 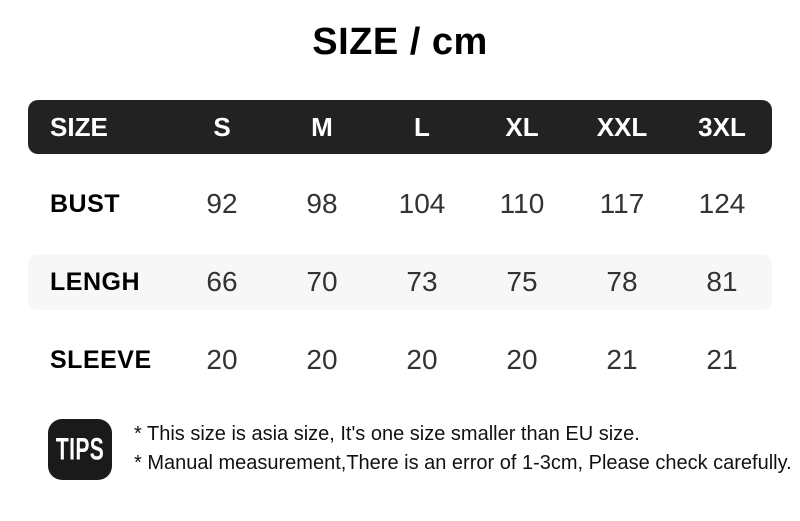 I want to click on header-cell-xl: XL, so click(x=522, y=126).